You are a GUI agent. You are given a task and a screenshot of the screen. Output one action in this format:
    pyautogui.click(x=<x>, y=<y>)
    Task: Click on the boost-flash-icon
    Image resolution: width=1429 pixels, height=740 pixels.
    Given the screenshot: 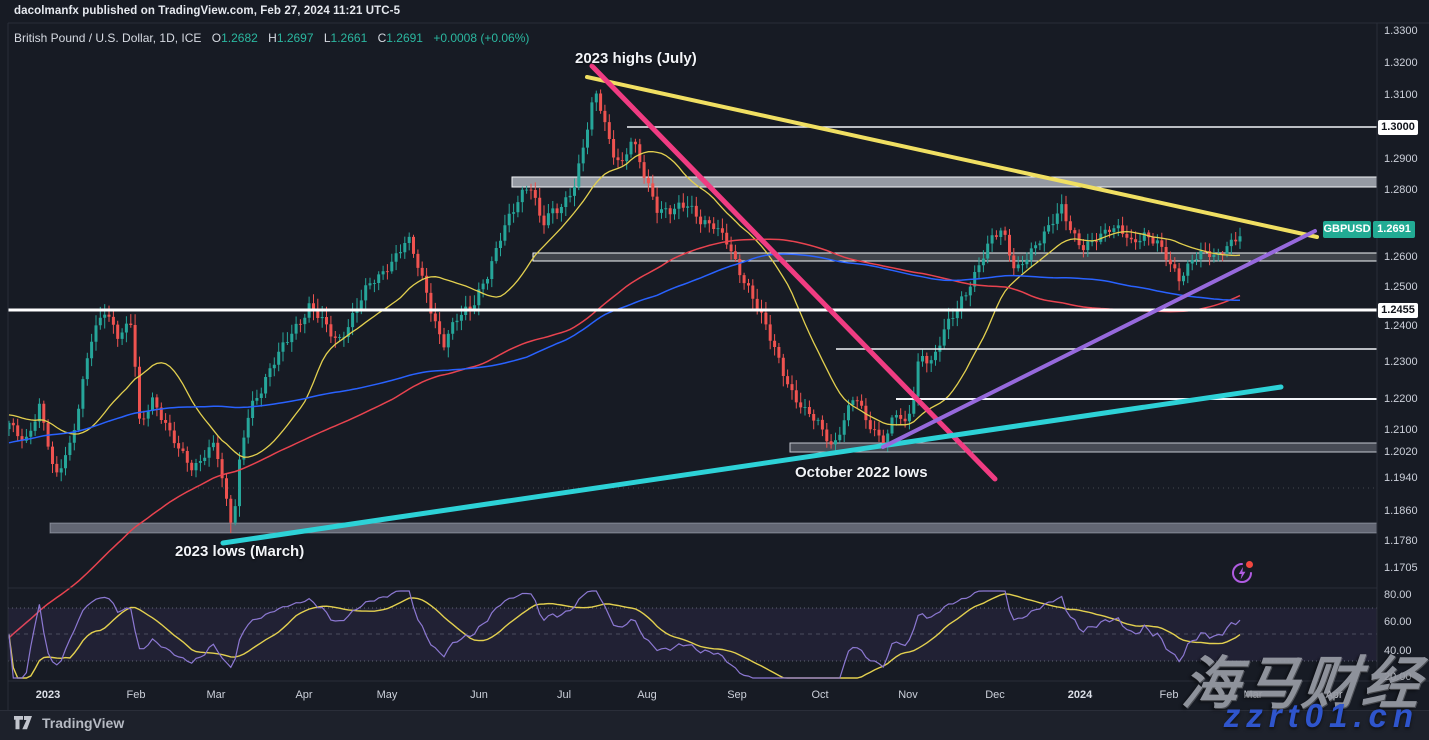 What is the action you would take?
    pyautogui.click(x=1242, y=573)
    